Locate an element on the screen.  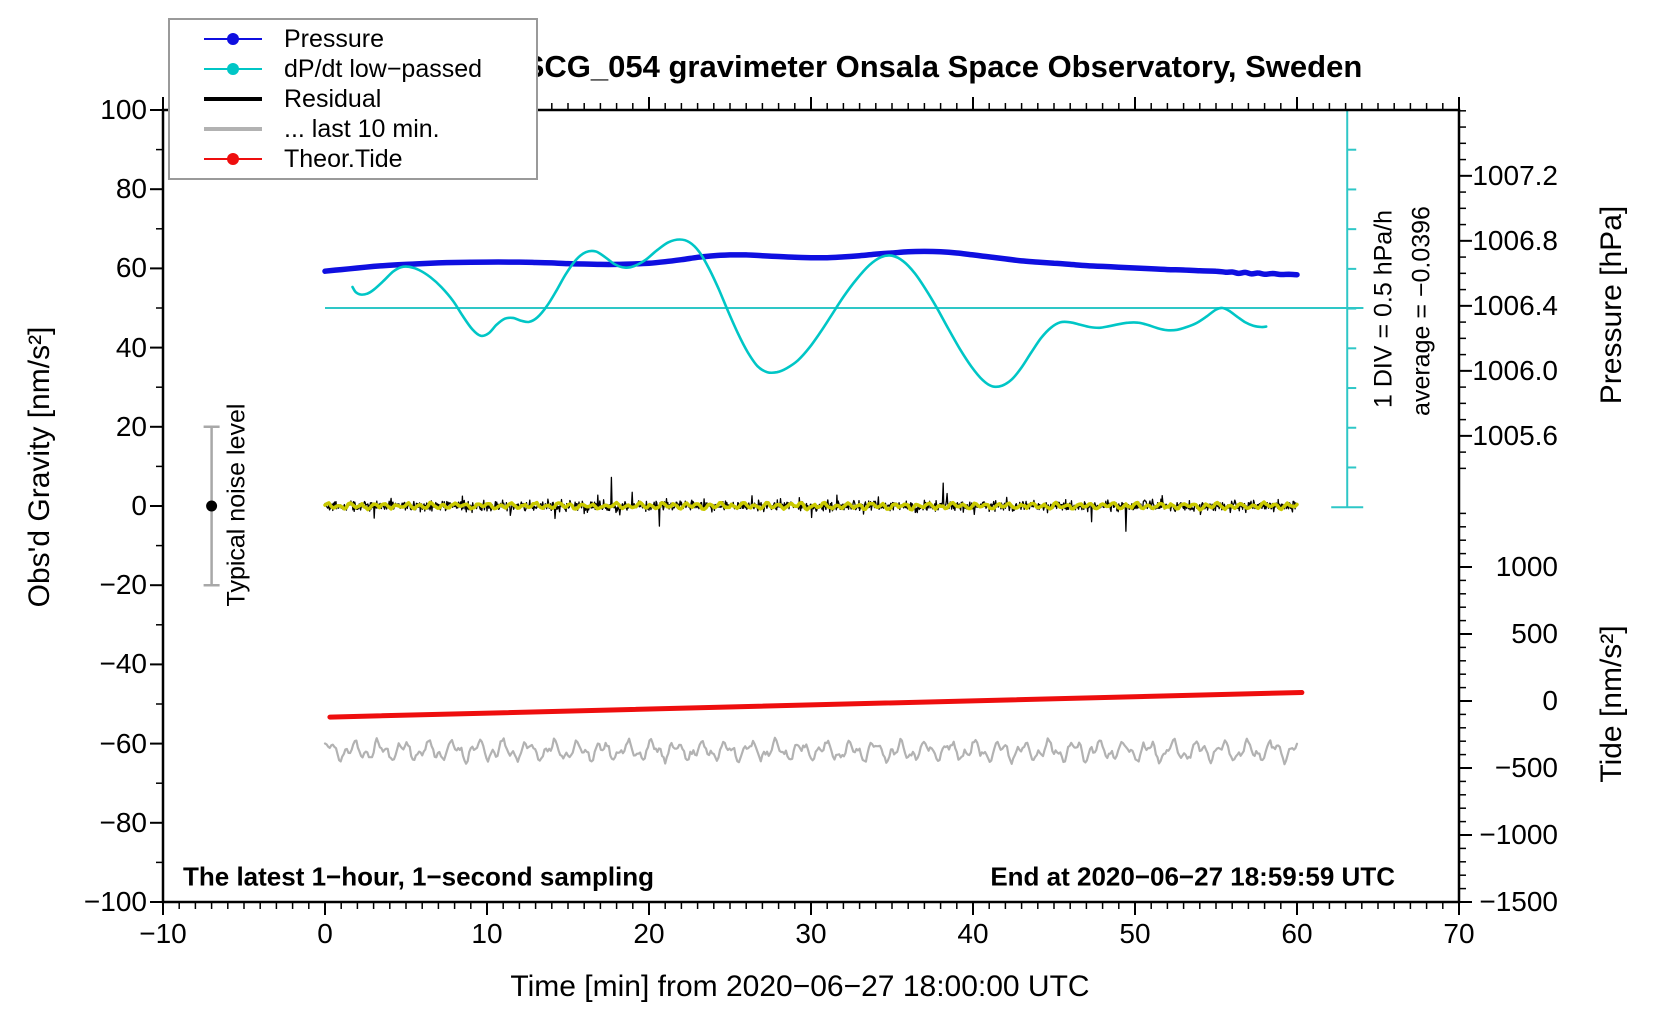
legend-label: Residual is located at coordinates (333, 98).